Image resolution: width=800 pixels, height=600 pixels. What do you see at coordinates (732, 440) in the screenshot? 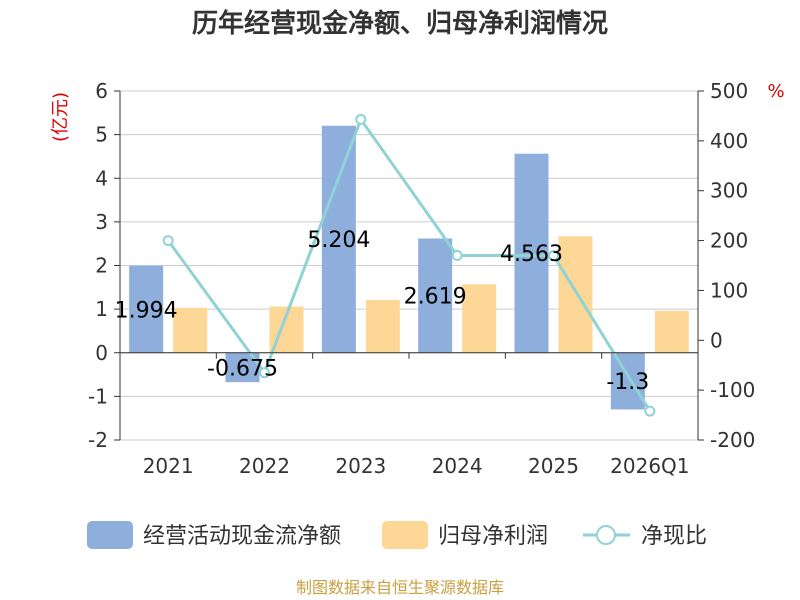
I see `right-tick-label: -200` at bounding box center [732, 440].